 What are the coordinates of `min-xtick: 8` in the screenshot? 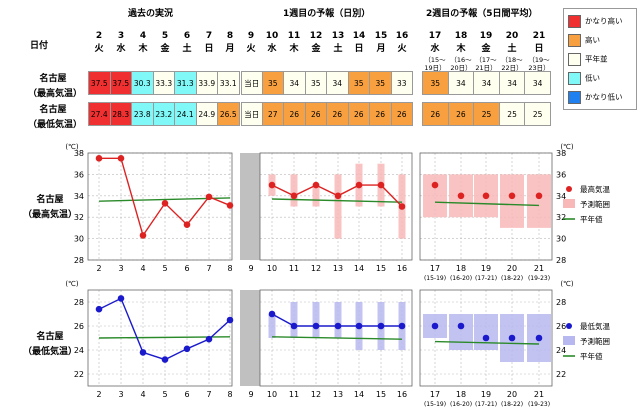 It's located at (229, 394).